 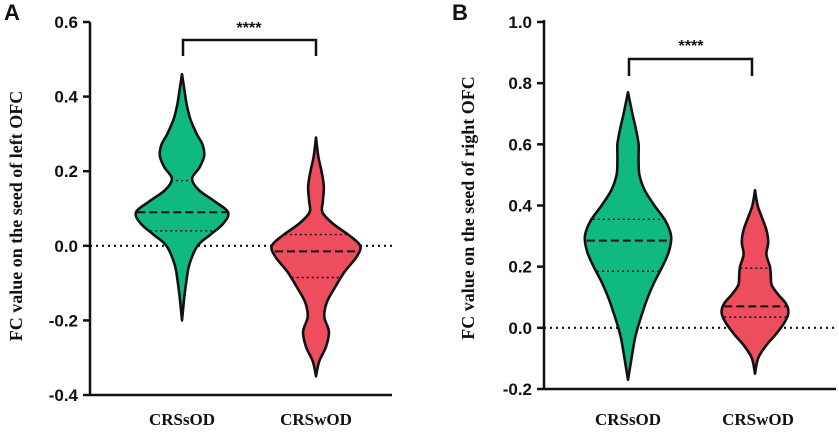 What do you see at coordinates (520, 22) in the screenshot?
I see `panel-b-y-tick-label: 1.0` at bounding box center [520, 22].